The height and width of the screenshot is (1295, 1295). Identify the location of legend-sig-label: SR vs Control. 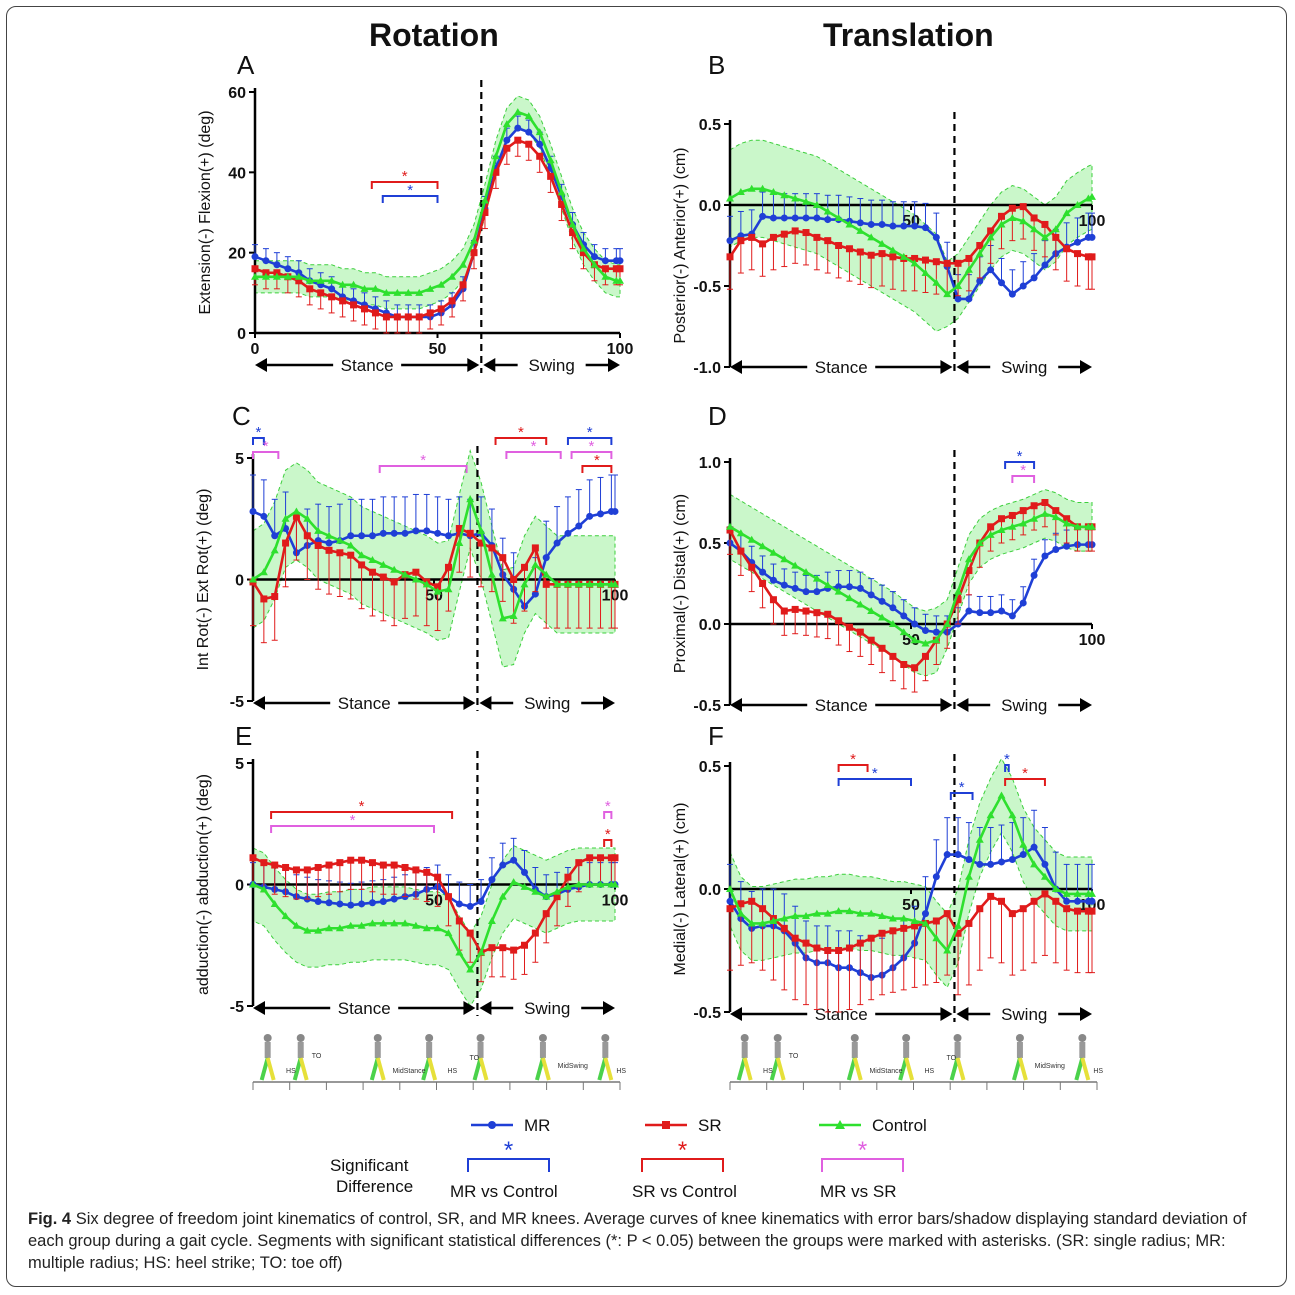
(684, 1191).